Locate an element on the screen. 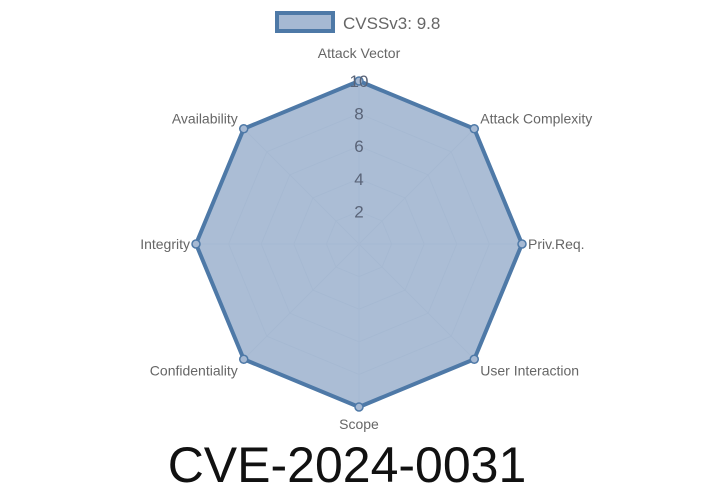 This screenshot has height=504, width=720. legend-label: CVSSv3: 9.8 is located at coordinates (391, 23).